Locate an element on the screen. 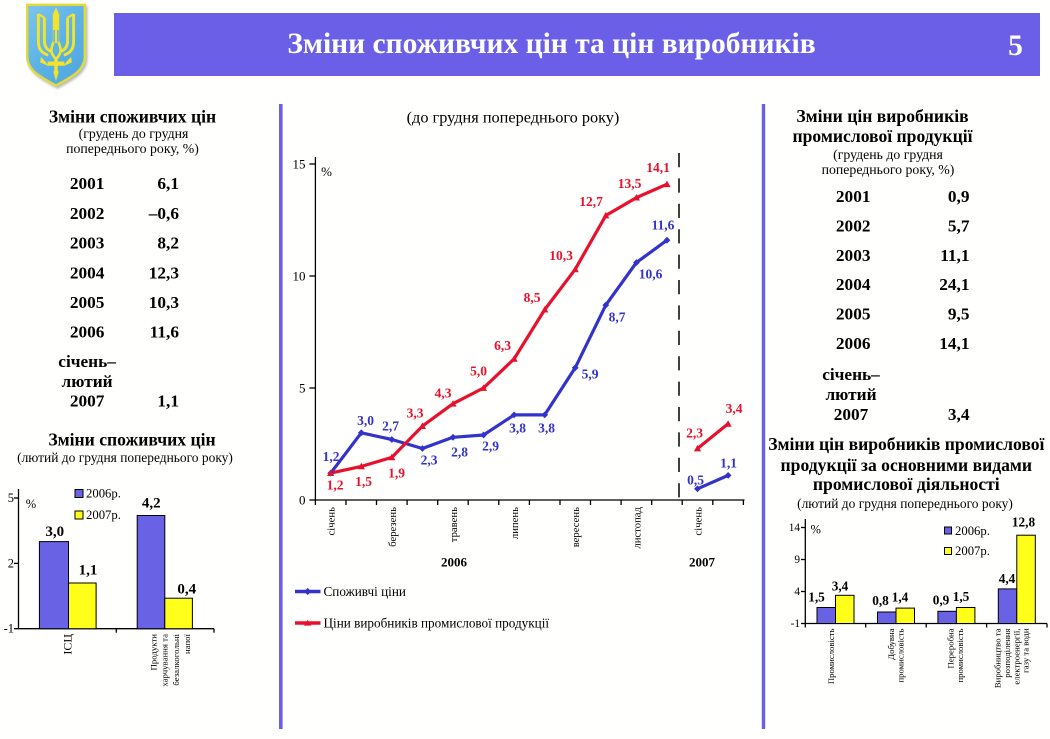  svg-text: 11,1 is located at coordinates (954, 255).